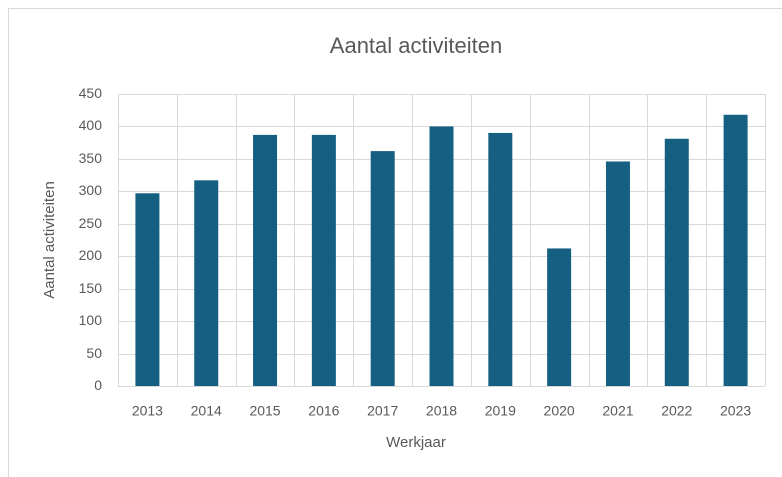 Image resolution: width=782 pixels, height=477 pixels. I want to click on y-tick-label: 150, so click(91, 288).